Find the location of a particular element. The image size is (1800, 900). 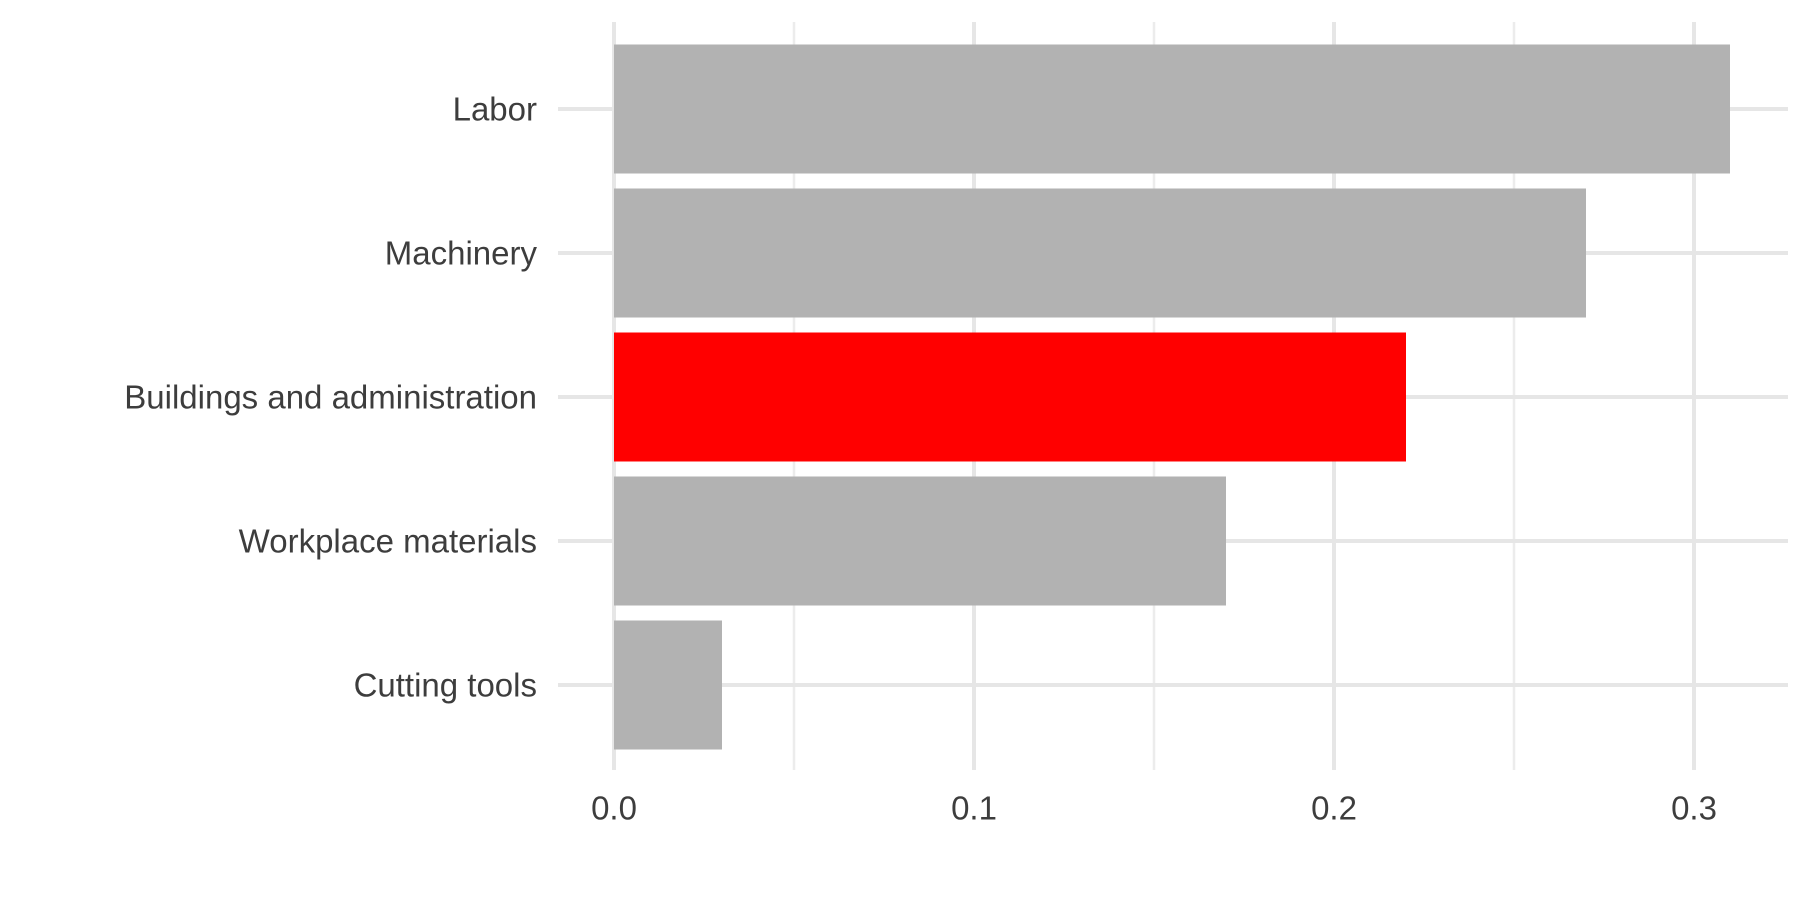

x-tick-label: 0.0 is located at coordinates (614, 808).